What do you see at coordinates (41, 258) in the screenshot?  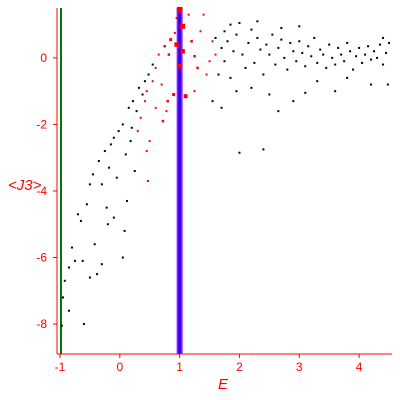 I see `y-tick-label: -6` at bounding box center [41, 258].